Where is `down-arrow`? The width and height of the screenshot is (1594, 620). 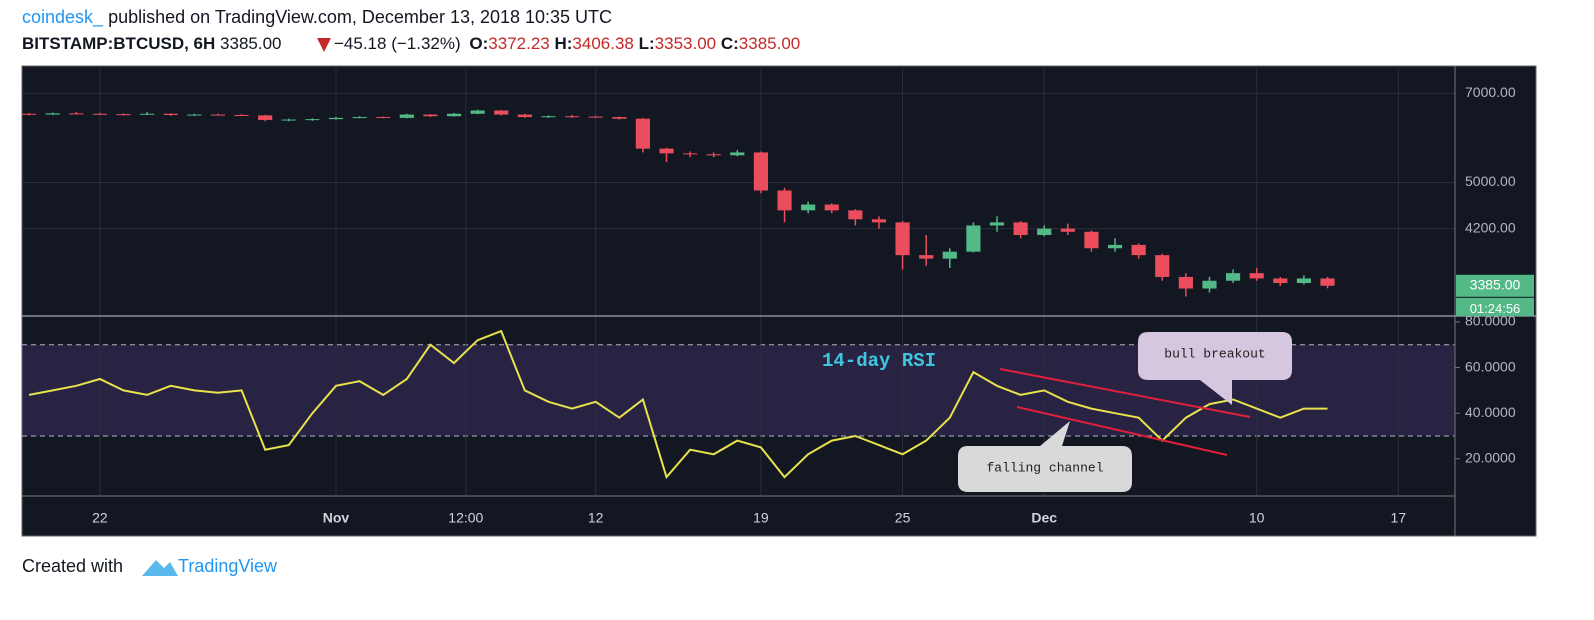 down-arrow is located at coordinates (324, 45).